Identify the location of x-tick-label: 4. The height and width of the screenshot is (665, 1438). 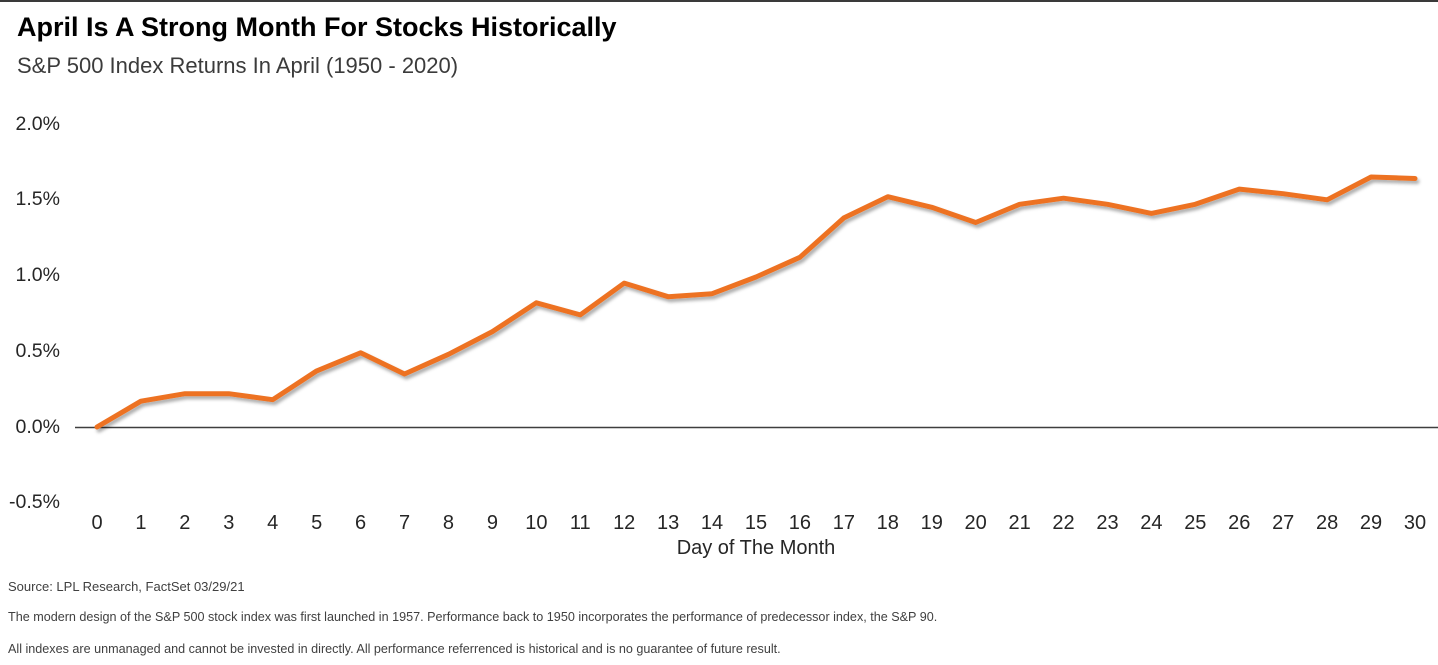
(273, 523).